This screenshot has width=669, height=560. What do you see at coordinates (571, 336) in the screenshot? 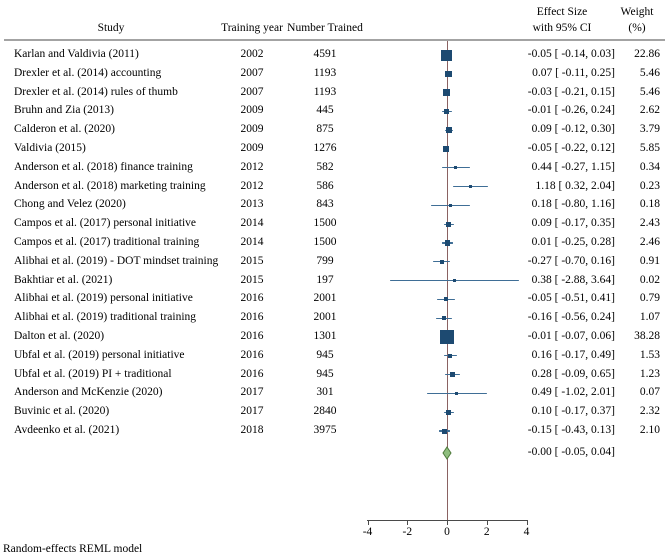
I see `effect-size-ci-value: -0.01 [ -0.07, 0.06]` at bounding box center [571, 336].